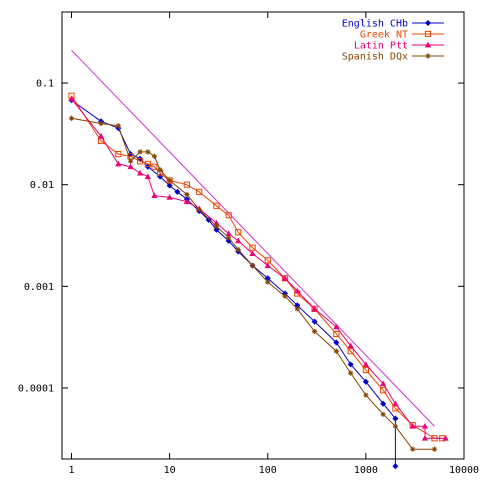  What do you see at coordinates (170, 470) in the screenshot?
I see `x-tick-label: 10` at bounding box center [170, 470].